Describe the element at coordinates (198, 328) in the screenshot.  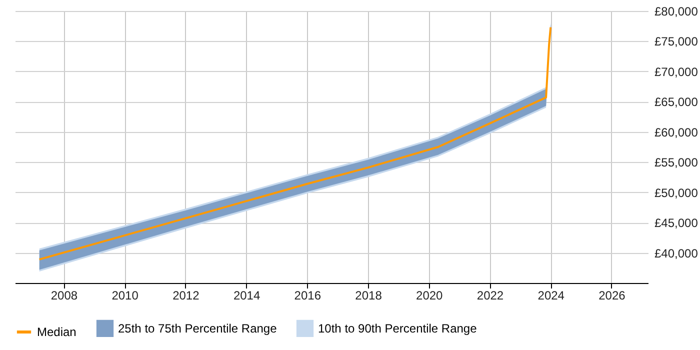
I see `legend-label: 25th to 75th Percentile Range` at that location.